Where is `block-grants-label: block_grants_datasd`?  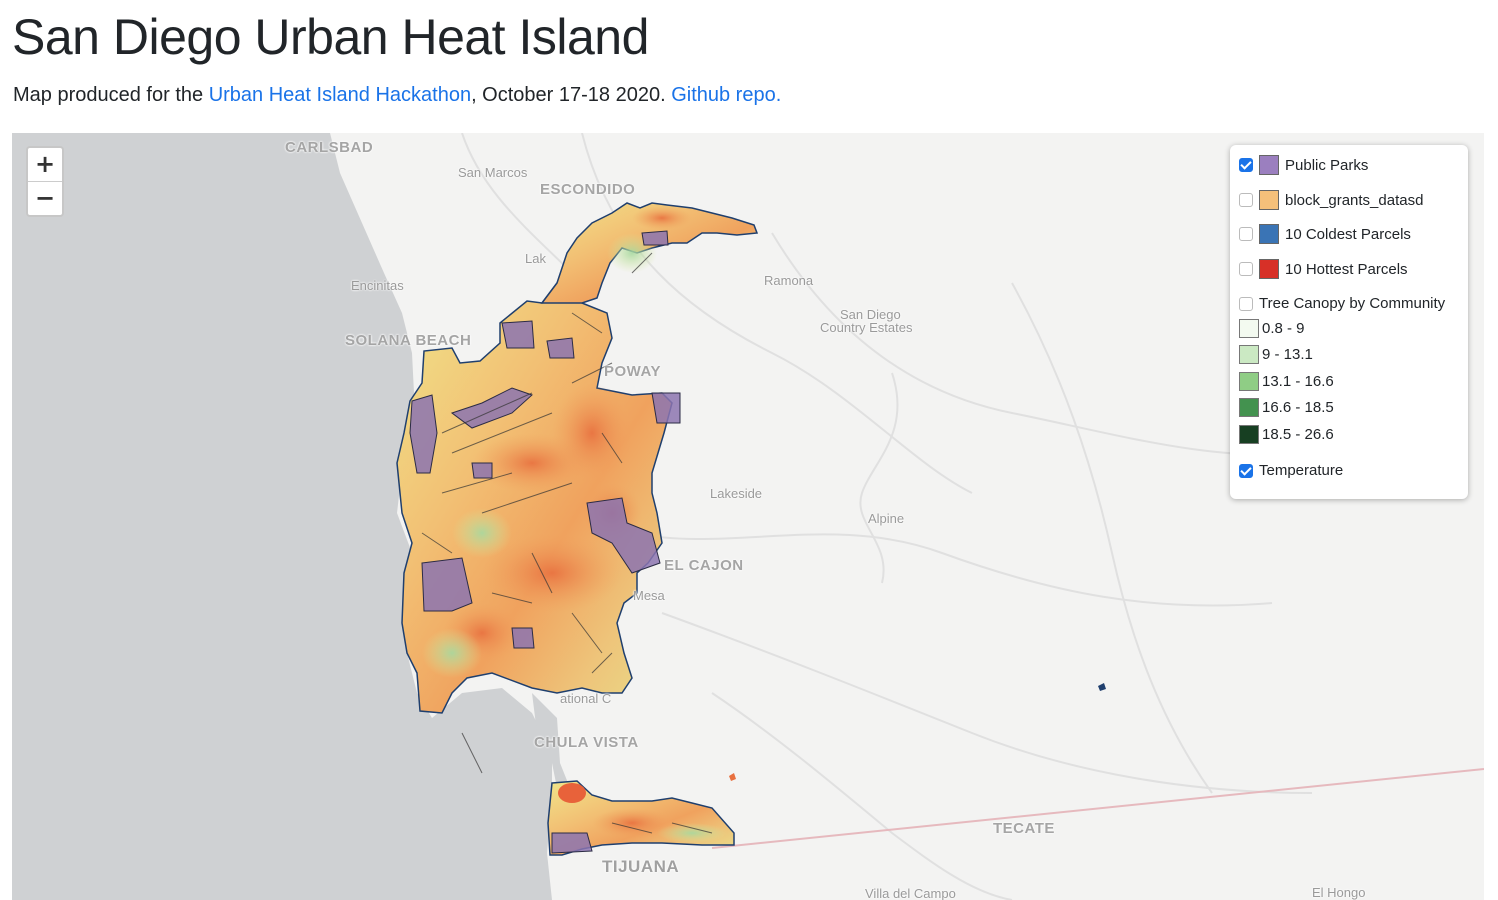 block-grants-label: block_grants_datasd is located at coordinates (1354, 200).